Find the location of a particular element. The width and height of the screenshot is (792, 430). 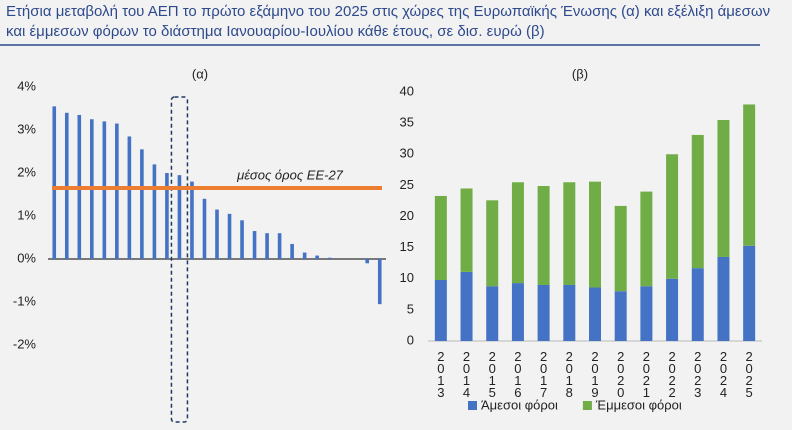

y-tick-label: 2% is located at coordinates (26, 171).